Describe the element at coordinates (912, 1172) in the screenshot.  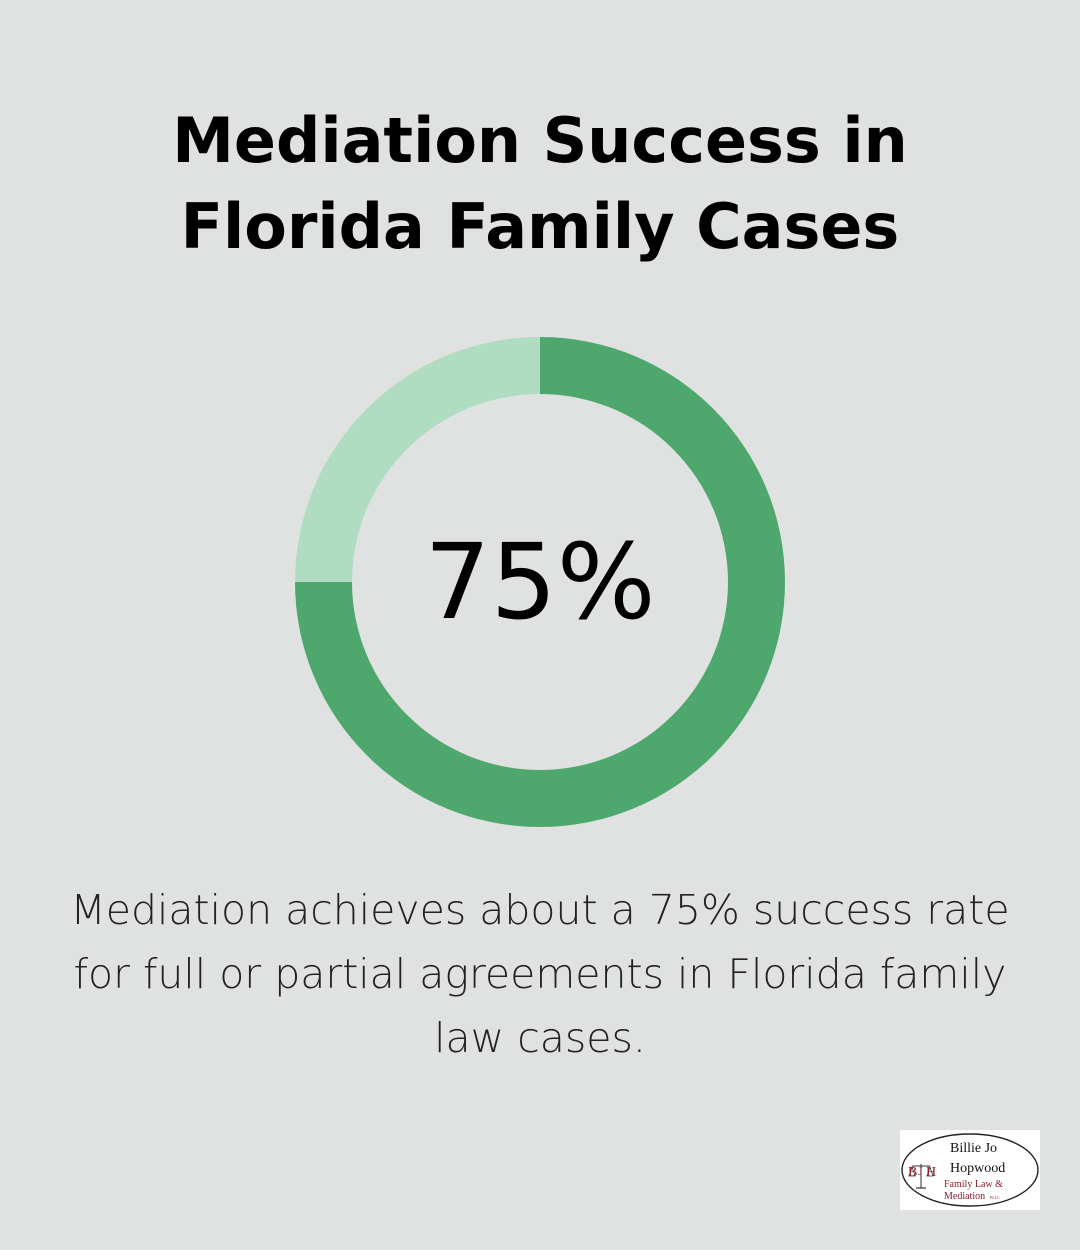
I see `logo-monogram-left: B` at that location.